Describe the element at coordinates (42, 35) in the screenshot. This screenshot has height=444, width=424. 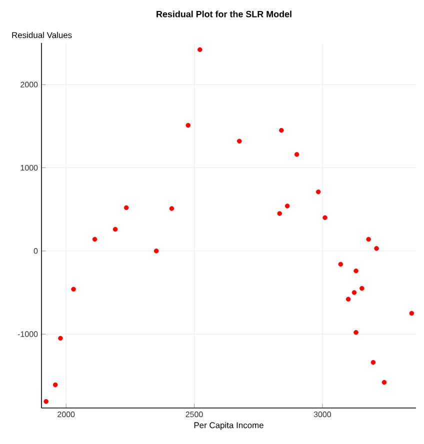
I see `y-axis-title: Residual Values` at that location.